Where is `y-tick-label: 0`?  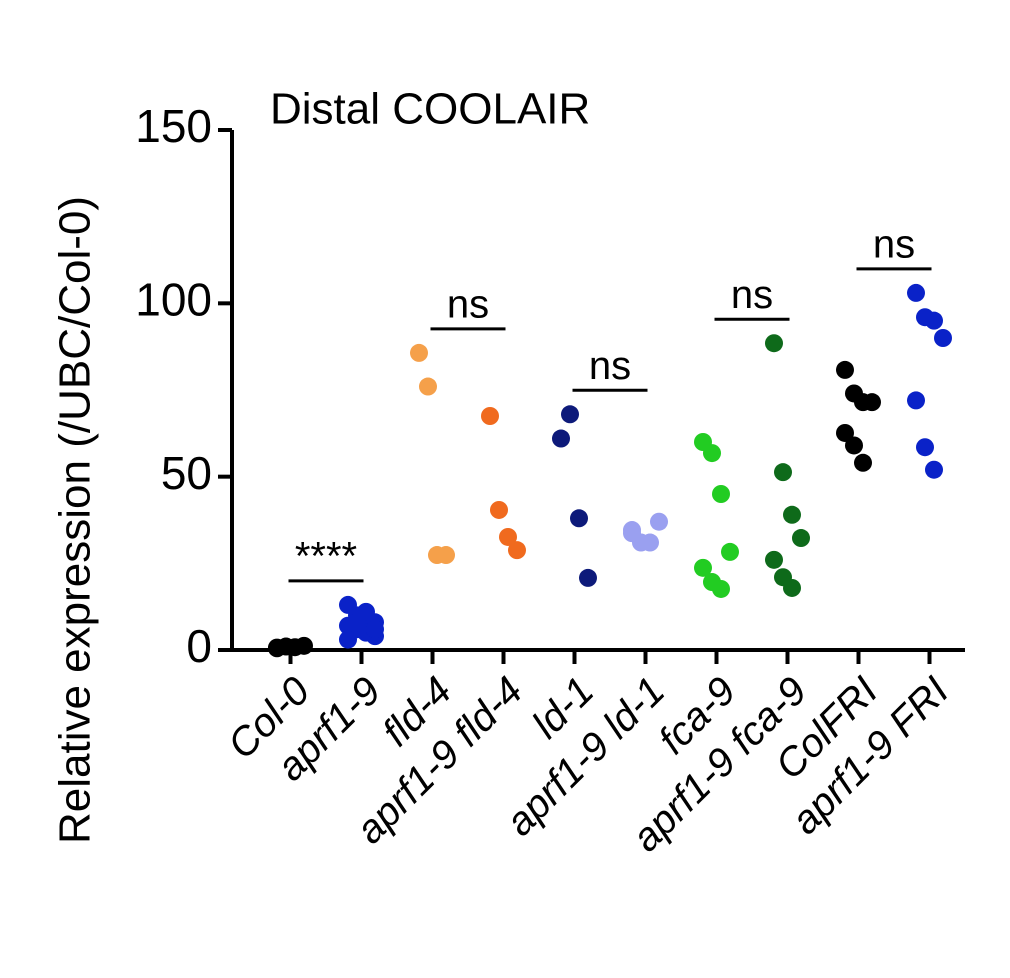 y-tick-label: 0 is located at coordinates (199, 646).